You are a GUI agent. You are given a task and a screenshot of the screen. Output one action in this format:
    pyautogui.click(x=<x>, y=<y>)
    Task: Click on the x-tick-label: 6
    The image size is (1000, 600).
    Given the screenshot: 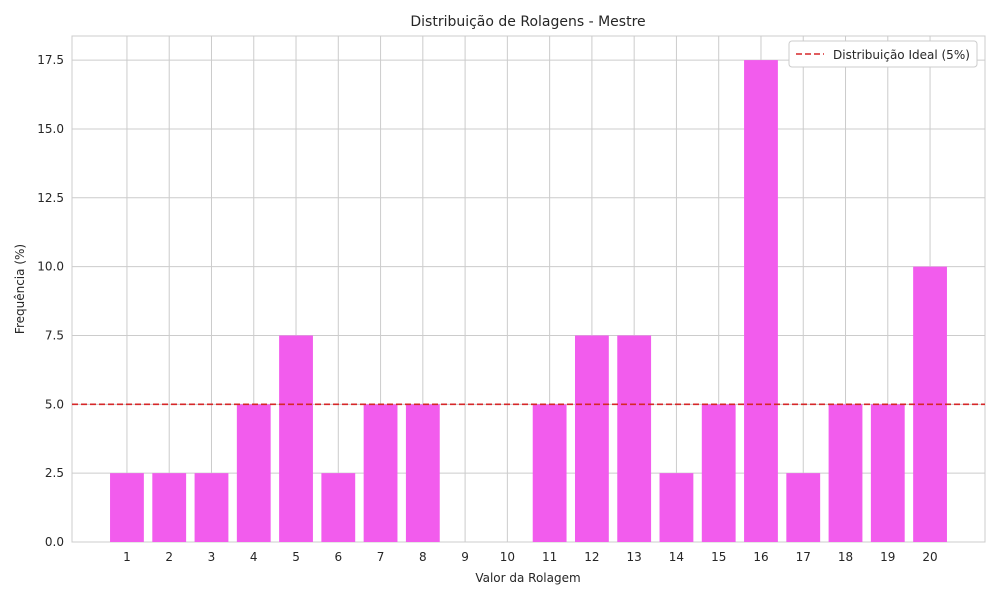 What is the action you would take?
    pyautogui.click(x=338, y=557)
    